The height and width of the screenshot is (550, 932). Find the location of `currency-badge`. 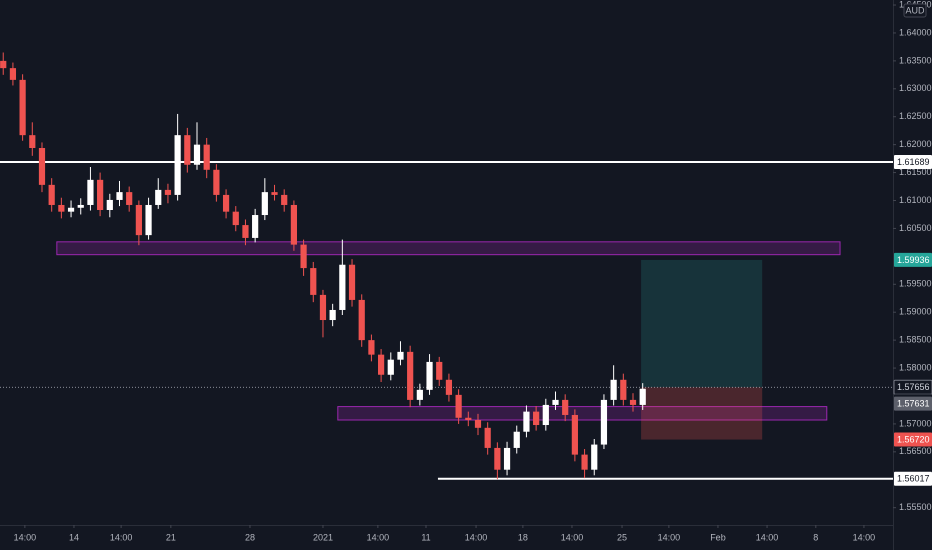

currency-badge is located at coordinates (915, 10).